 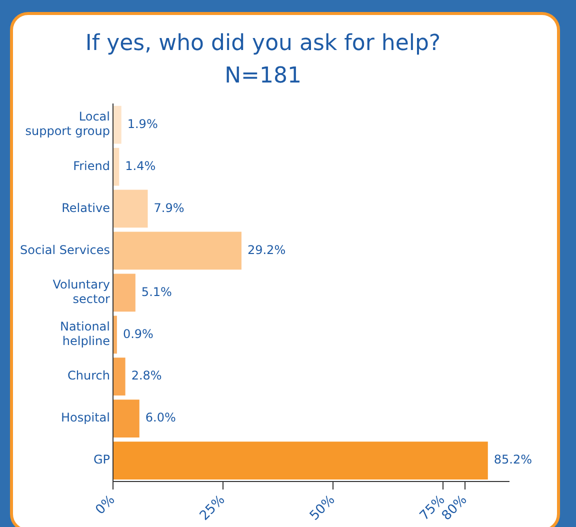 I want to click on chart-subtitle: N=181, so click(x=263, y=75).